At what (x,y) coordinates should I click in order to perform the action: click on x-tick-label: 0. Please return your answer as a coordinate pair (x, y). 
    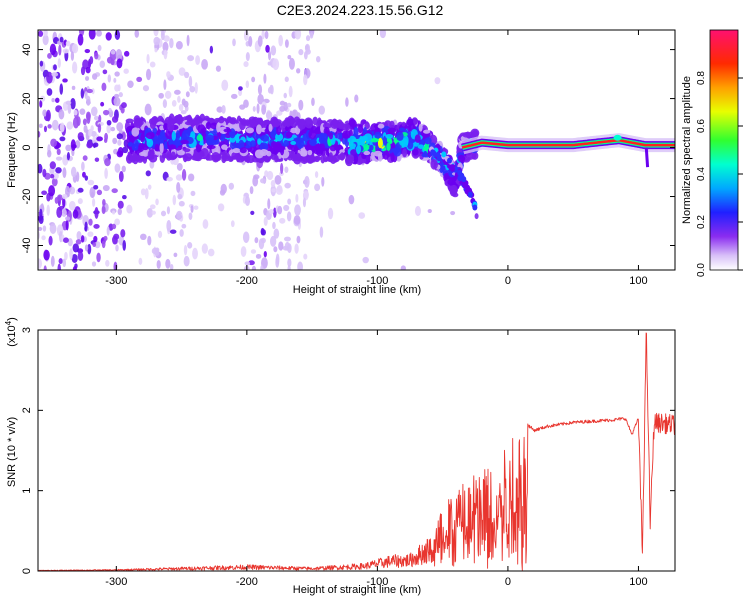
    Looking at the image, I should click on (508, 281).